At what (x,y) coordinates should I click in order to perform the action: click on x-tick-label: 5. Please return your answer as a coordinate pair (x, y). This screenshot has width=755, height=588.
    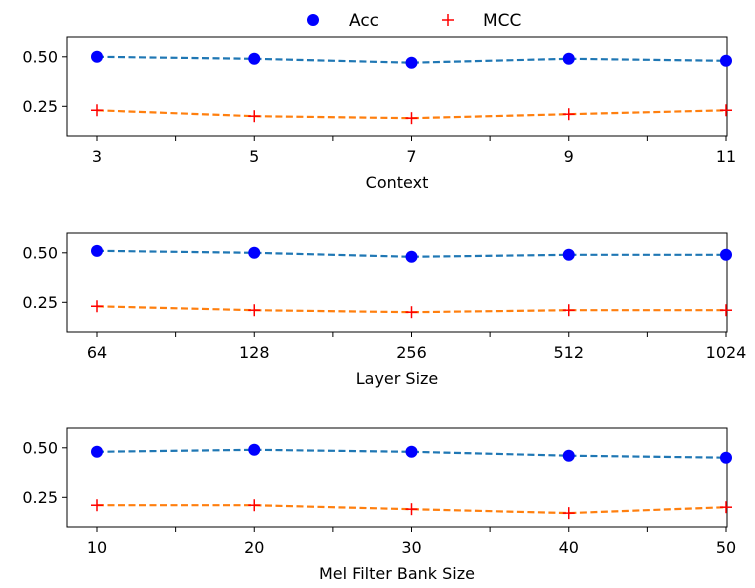
    Looking at the image, I should click on (254, 156).